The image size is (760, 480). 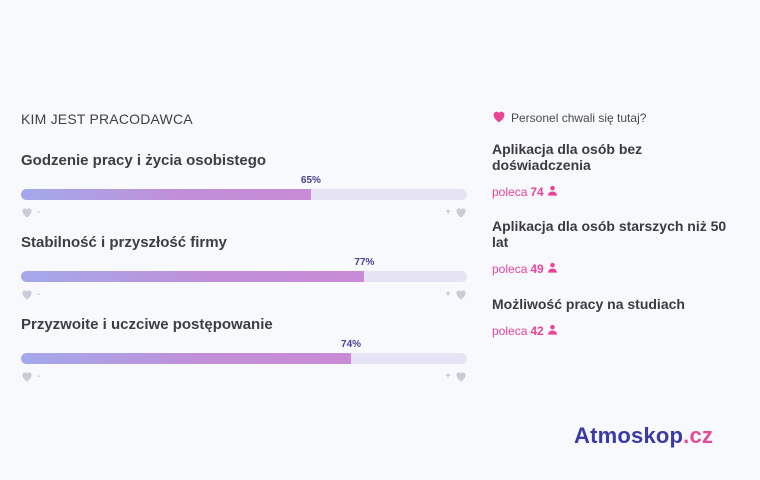 I want to click on atmoskop-logo: Atmoskop.cz, so click(x=643, y=436).